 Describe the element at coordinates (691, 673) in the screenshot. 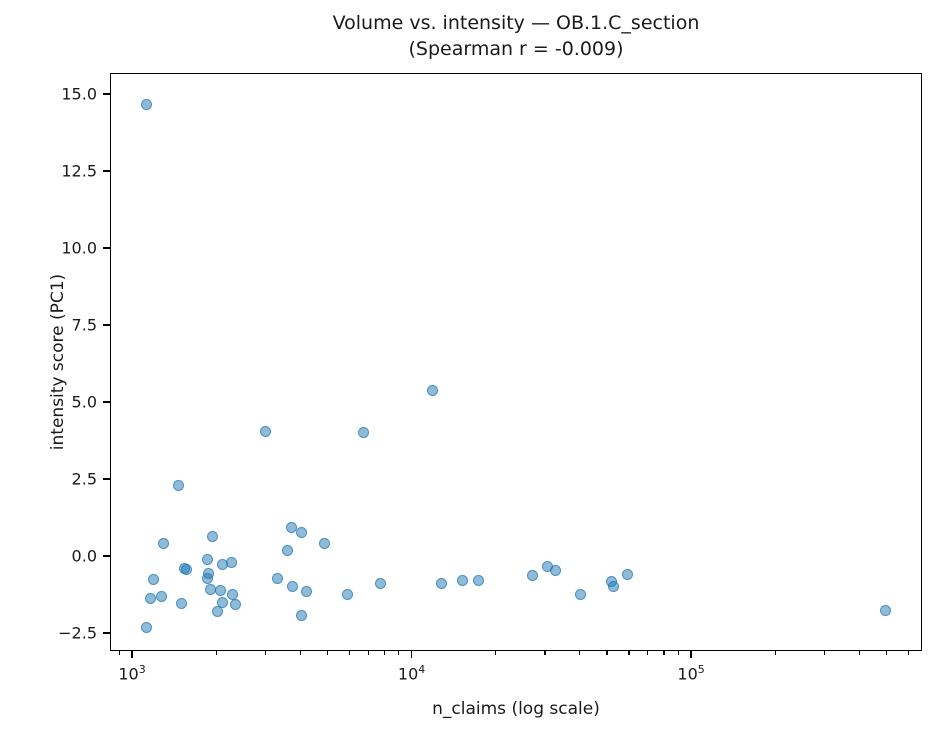

I see `x-tick-label: 10⁵` at that location.